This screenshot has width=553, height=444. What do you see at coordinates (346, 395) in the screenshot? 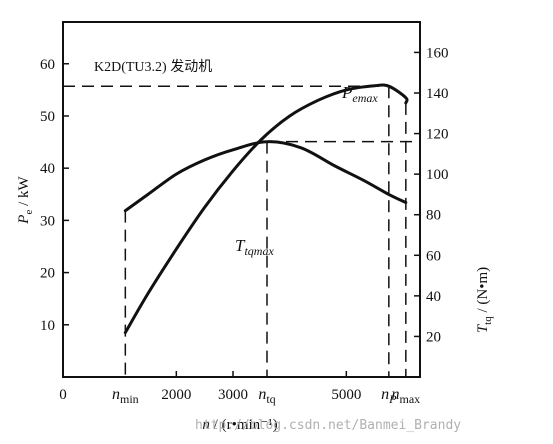
I see `x-tick-label: 5000` at bounding box center [346, 395].